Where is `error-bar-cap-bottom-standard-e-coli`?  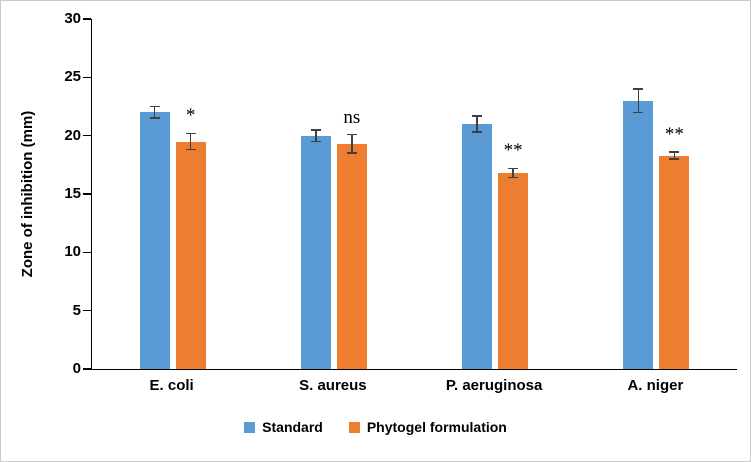
error-bar-cap-bottom-standard-e-coli is located at coordinates (154, 118).